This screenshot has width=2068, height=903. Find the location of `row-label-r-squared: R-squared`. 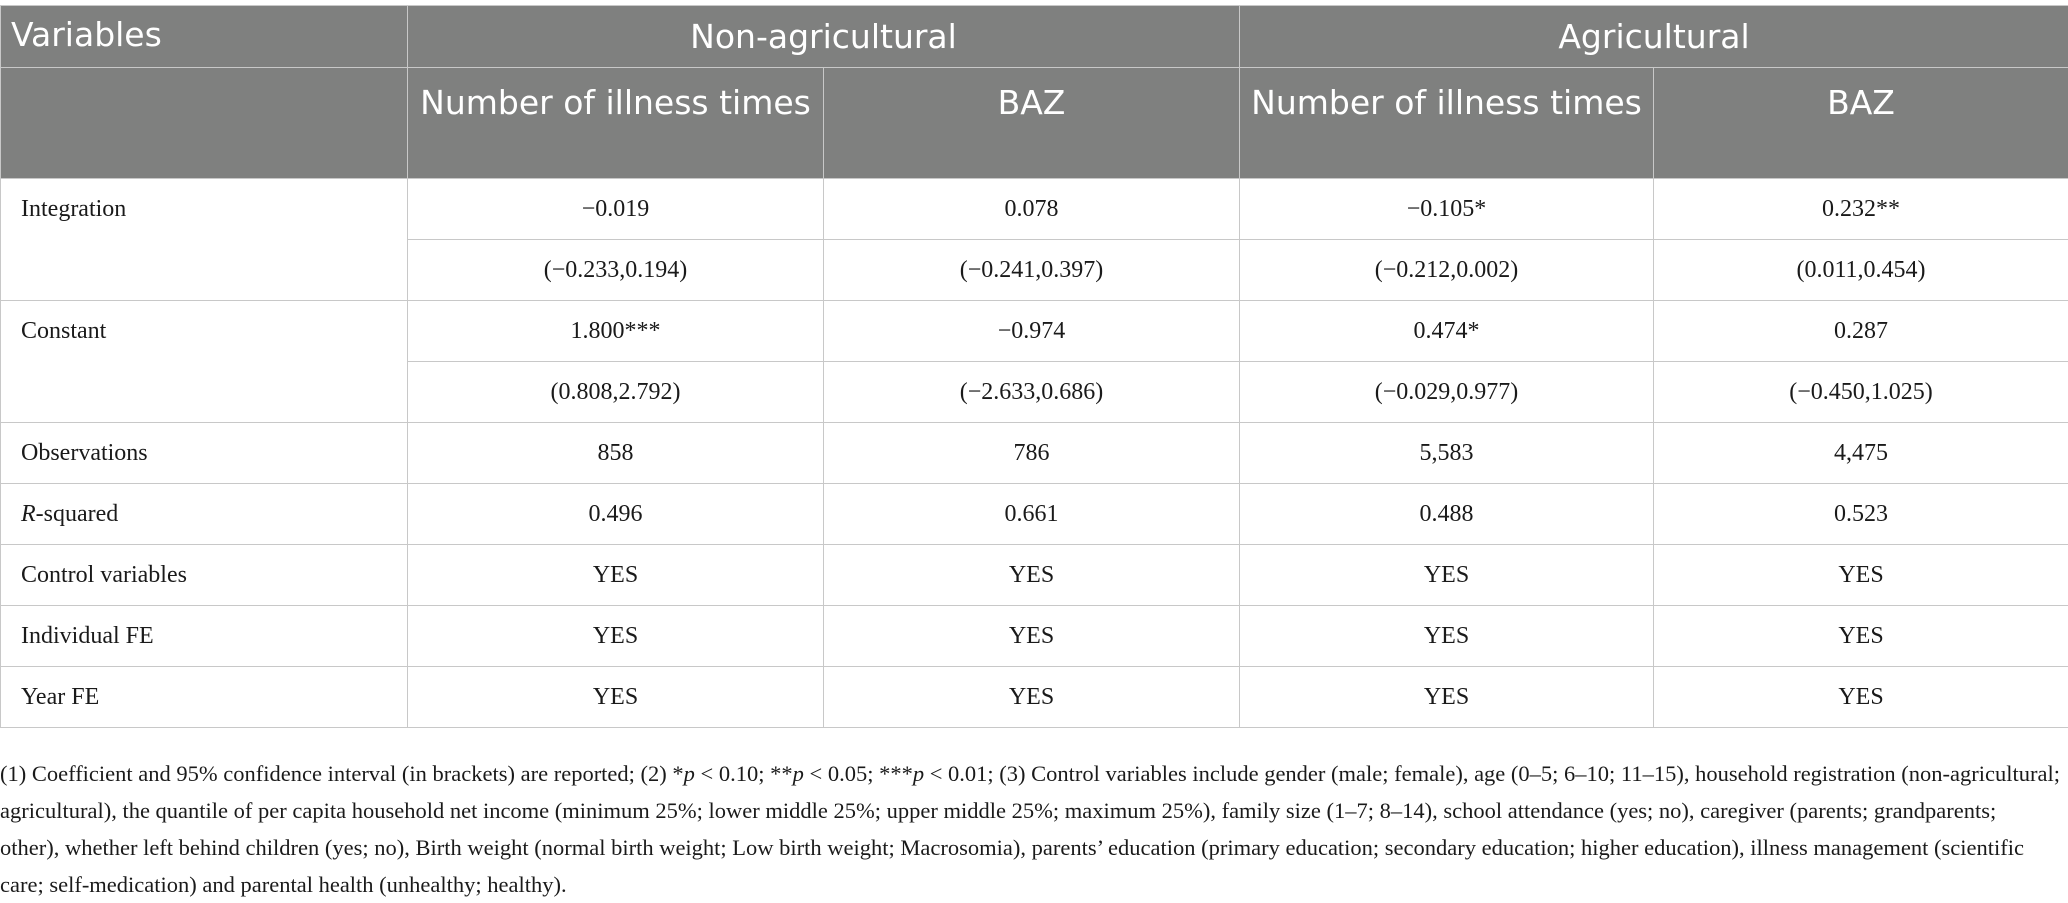

row-label-r-squared: R-squared is located at coordinates (204, 514).